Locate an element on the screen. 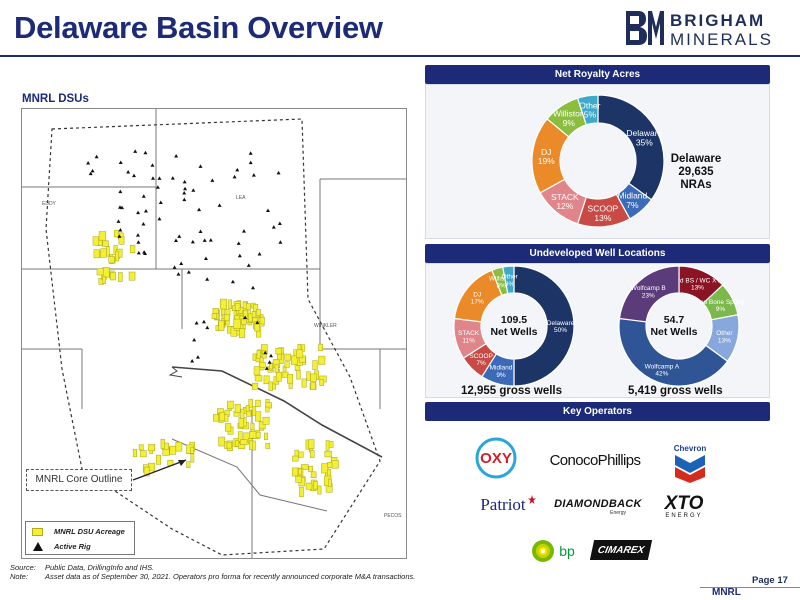  nra-slice-delaware is located at coordinates (631, 147).